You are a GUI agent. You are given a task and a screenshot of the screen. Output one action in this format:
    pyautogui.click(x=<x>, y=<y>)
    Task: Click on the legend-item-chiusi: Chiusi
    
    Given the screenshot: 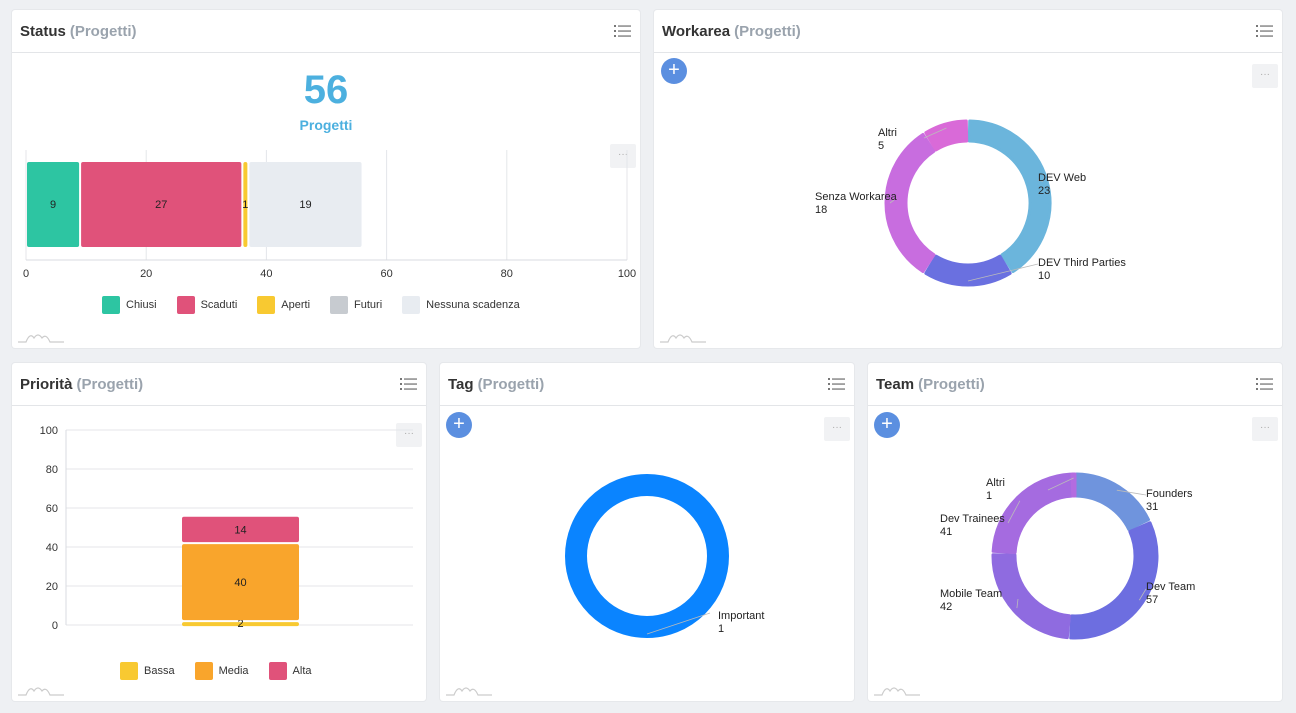 What is the action you would take?
    pyautogui.click(x=129, y=305)
    